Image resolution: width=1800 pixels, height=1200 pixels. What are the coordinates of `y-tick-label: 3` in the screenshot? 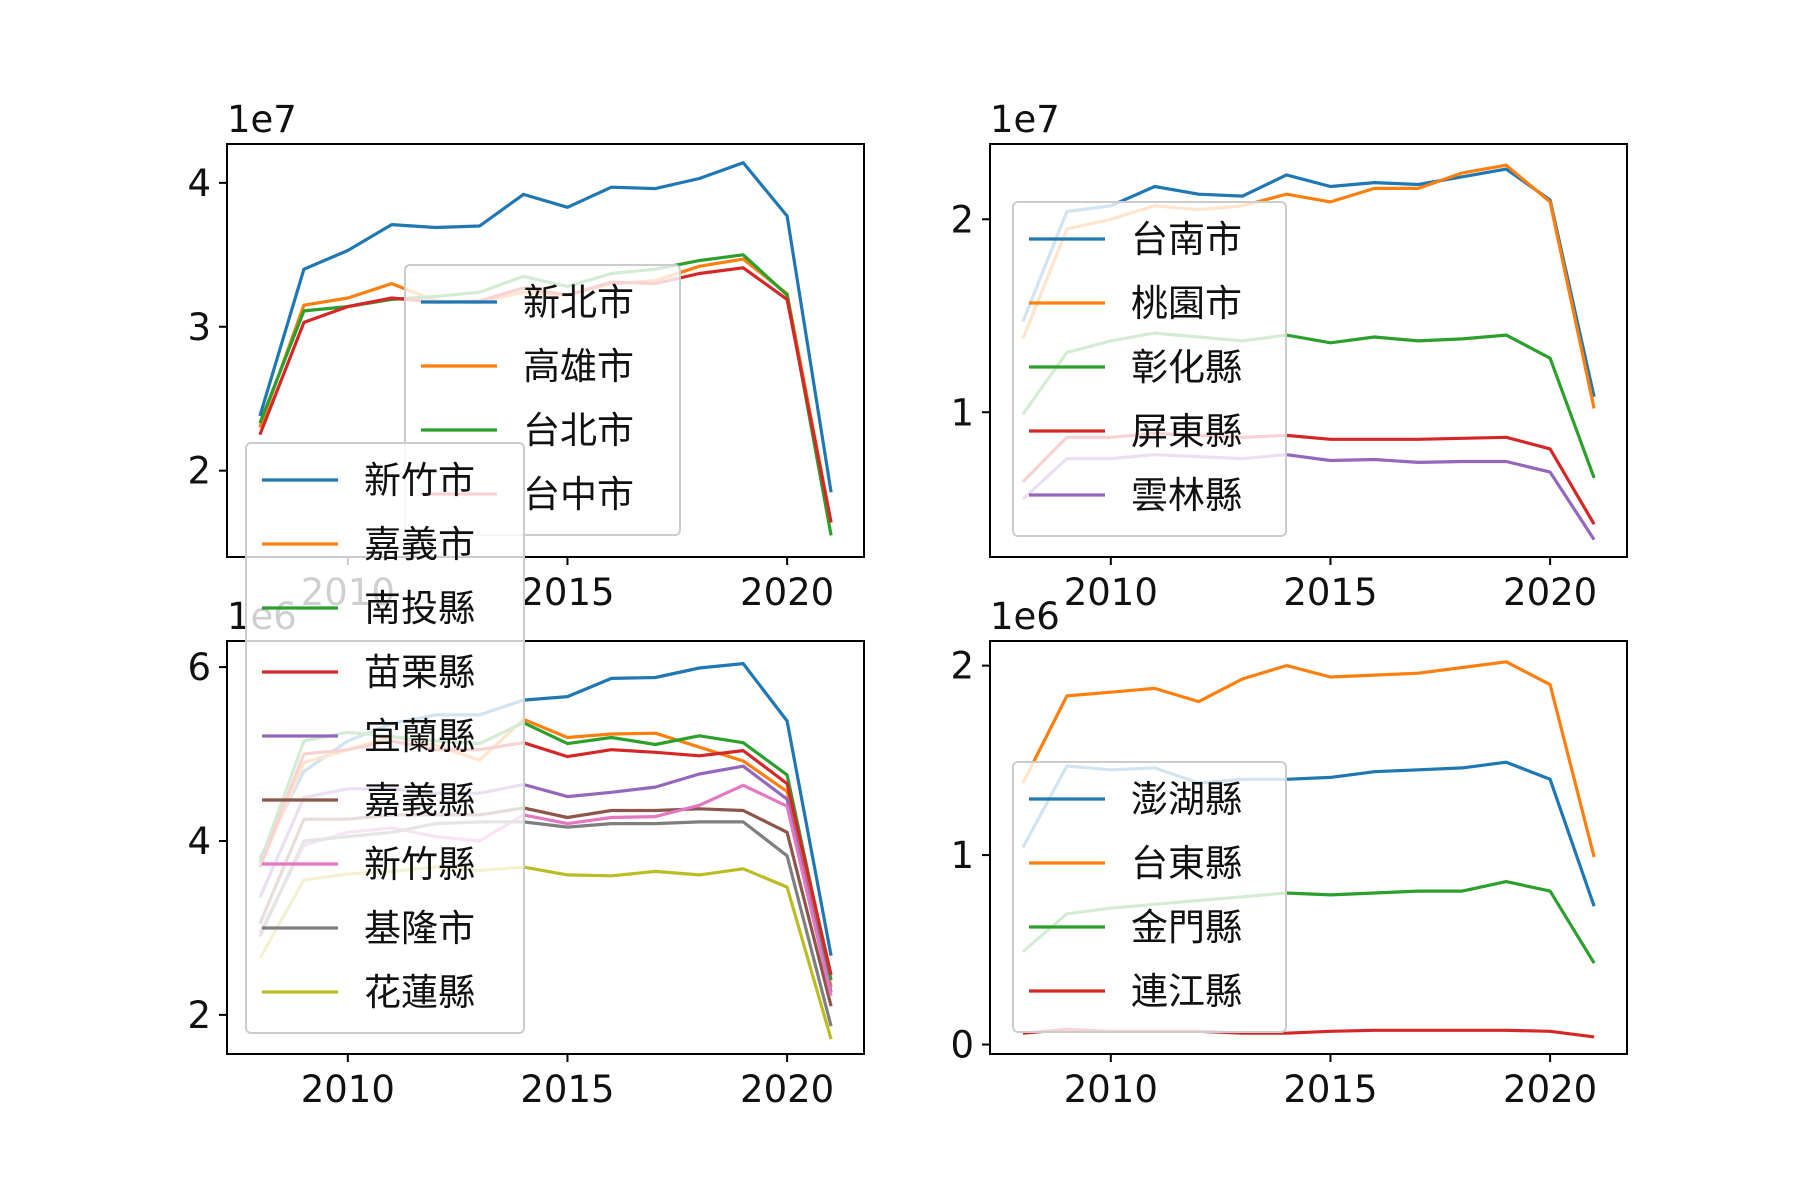 It's located at (199, 327).